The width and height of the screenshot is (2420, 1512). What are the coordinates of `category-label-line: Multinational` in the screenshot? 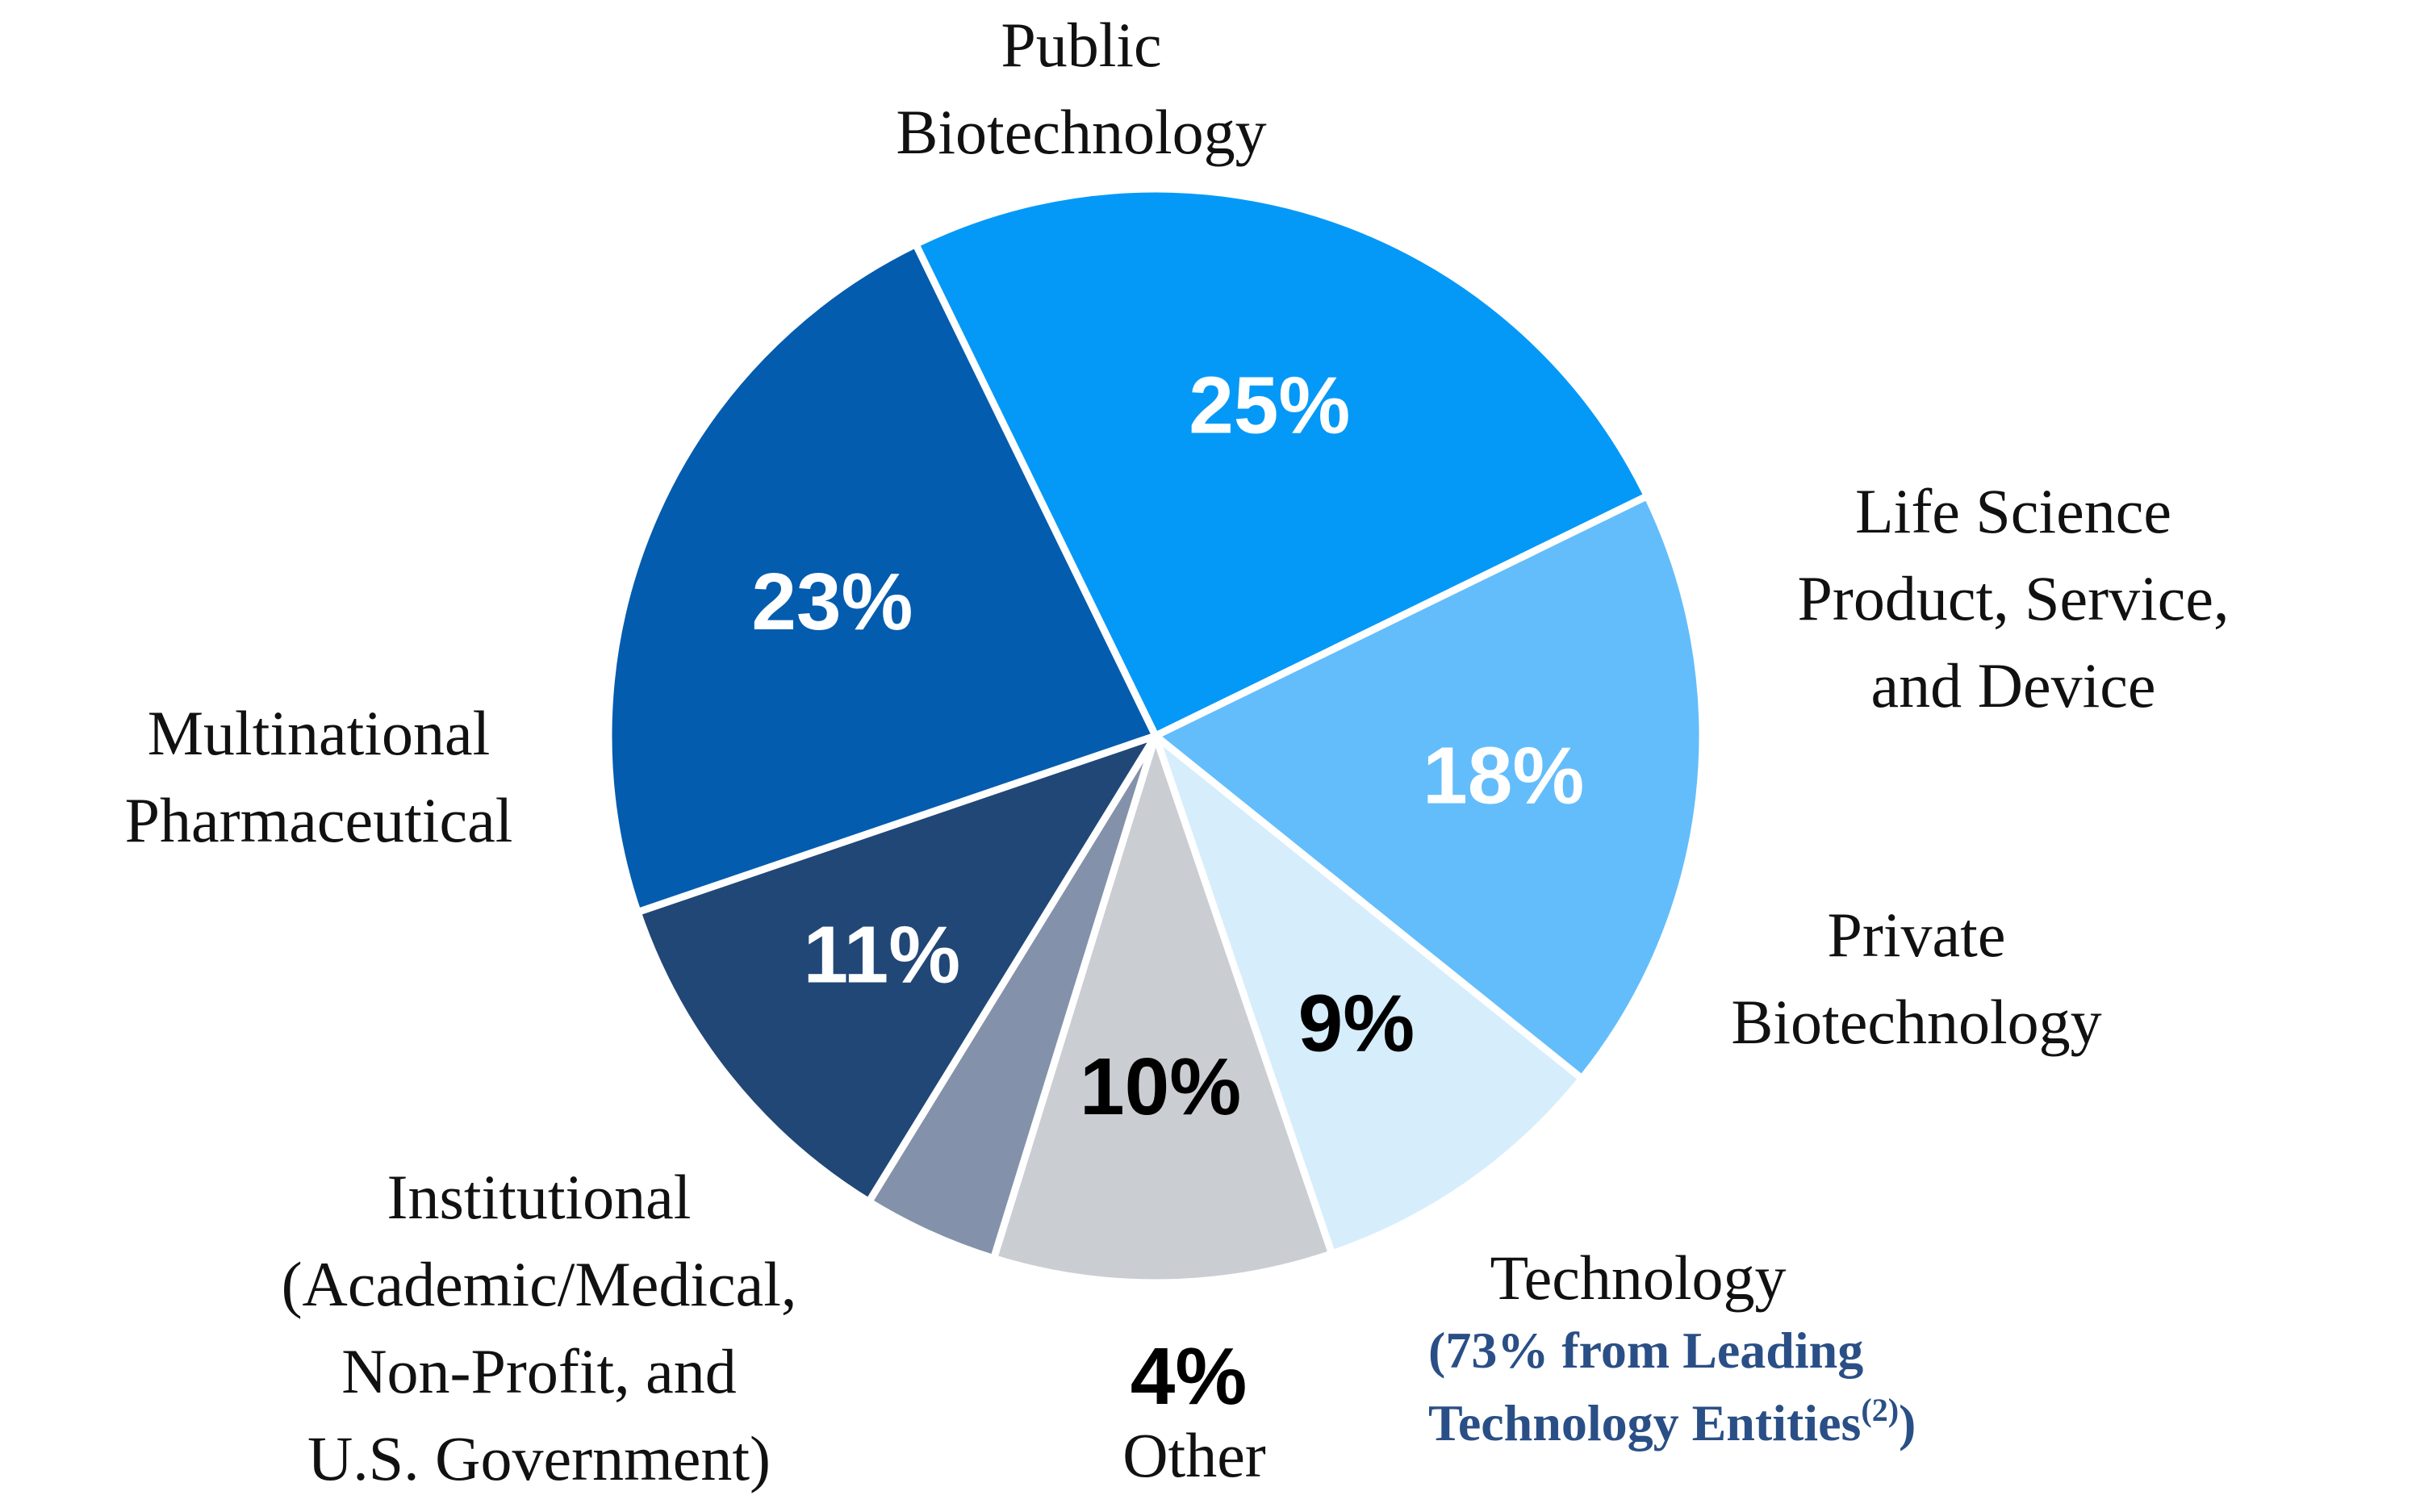 It's located at (319, 733).